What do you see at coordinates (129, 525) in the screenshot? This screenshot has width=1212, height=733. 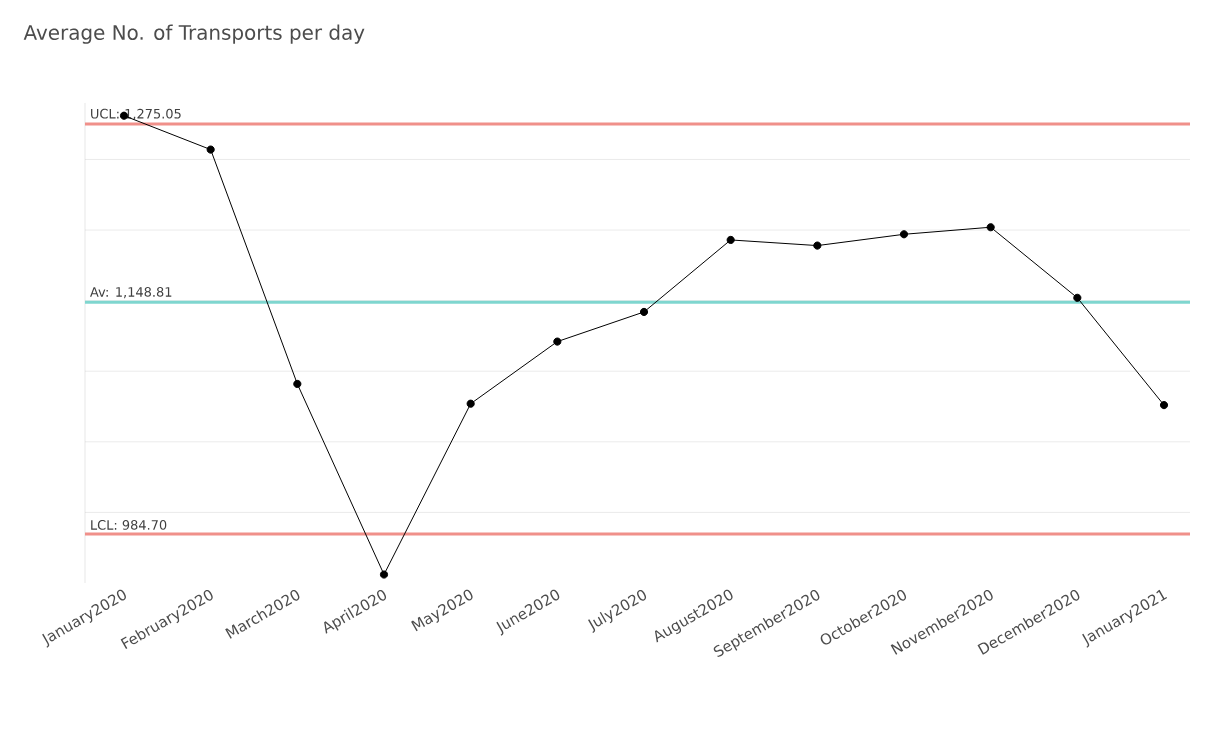 I see `ref-line-label: LCL: 984.70` at bounding box center [129, 525].